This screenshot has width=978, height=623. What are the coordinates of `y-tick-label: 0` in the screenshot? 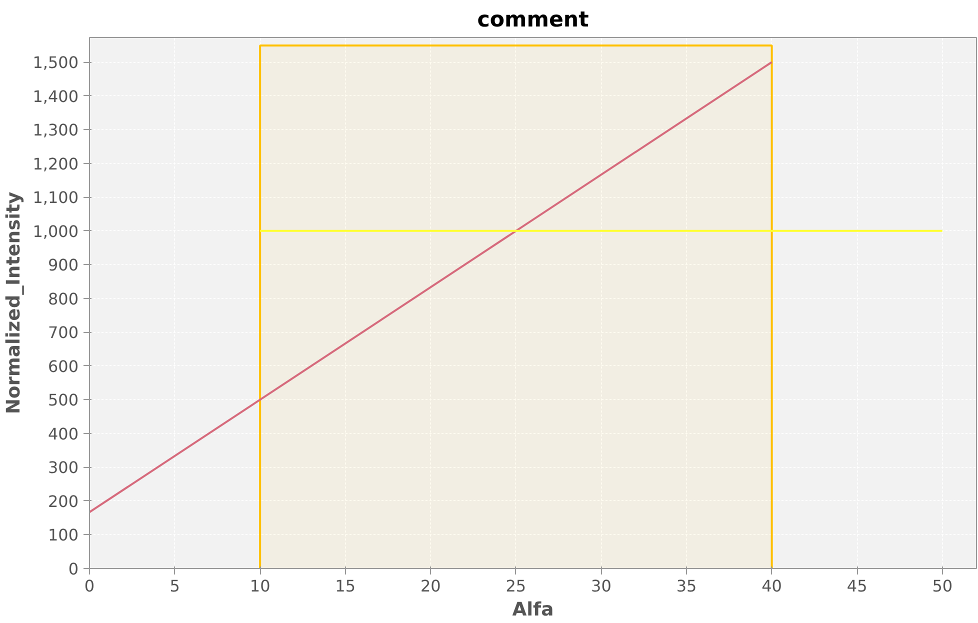 It's located at (73, 569).